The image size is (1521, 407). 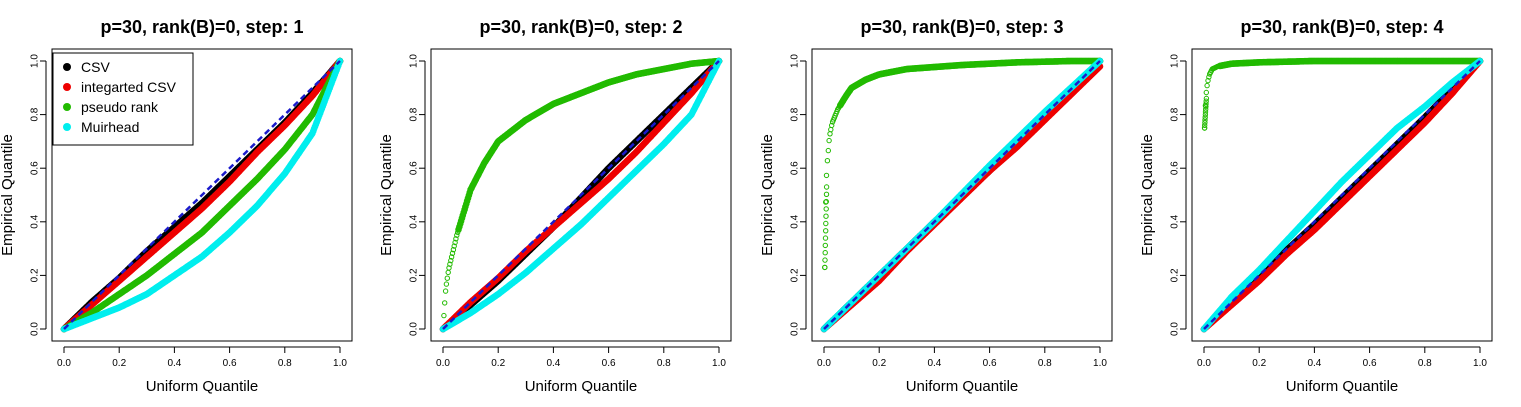 What do you see at coordinates (120, 107) in the screenshot?
I see `legend-label: pseudo rank` at bounding box center [120, 107].